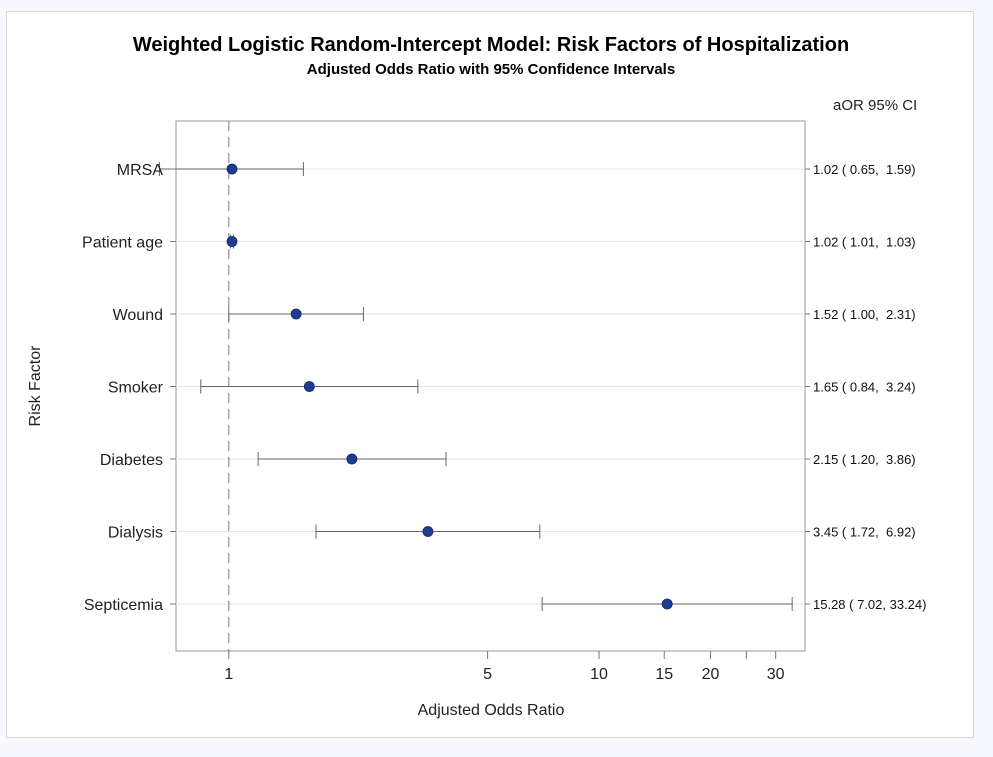 Image resolution: width=993 pixels, height=757 pixels. I want to click on risk-factor-label: Wound, so click(138, 315).